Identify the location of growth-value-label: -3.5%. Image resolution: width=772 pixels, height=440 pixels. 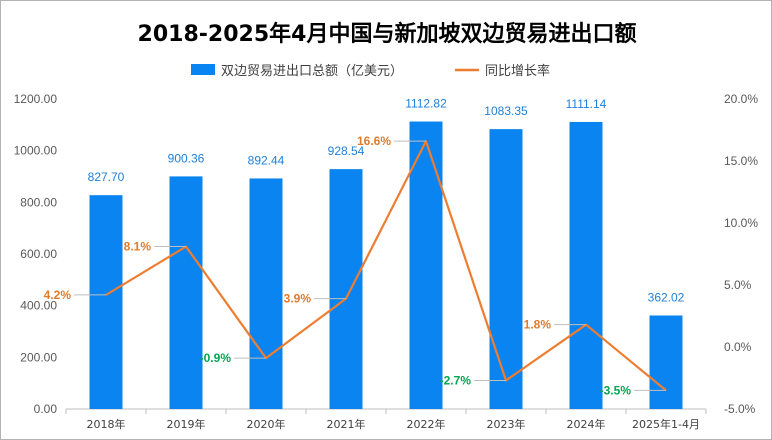
(616, 390).